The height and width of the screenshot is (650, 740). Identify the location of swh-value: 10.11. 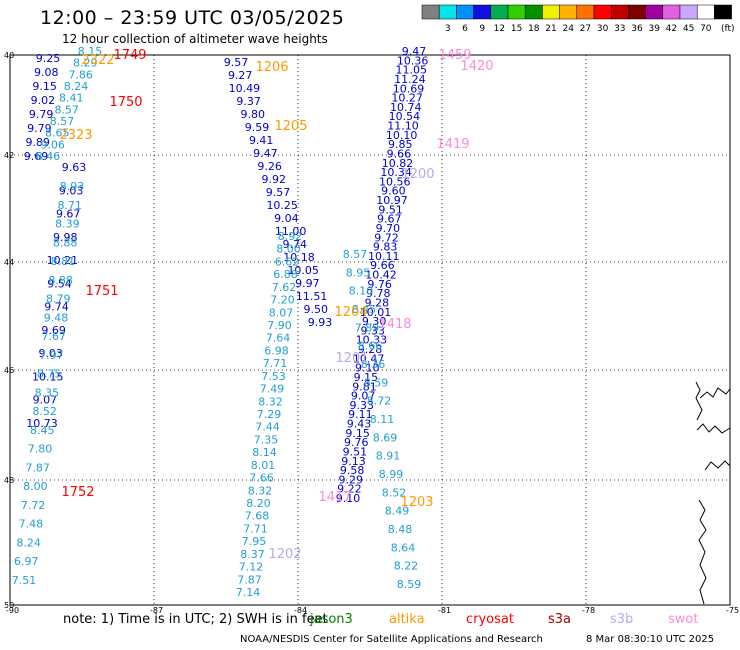
(384, 256).